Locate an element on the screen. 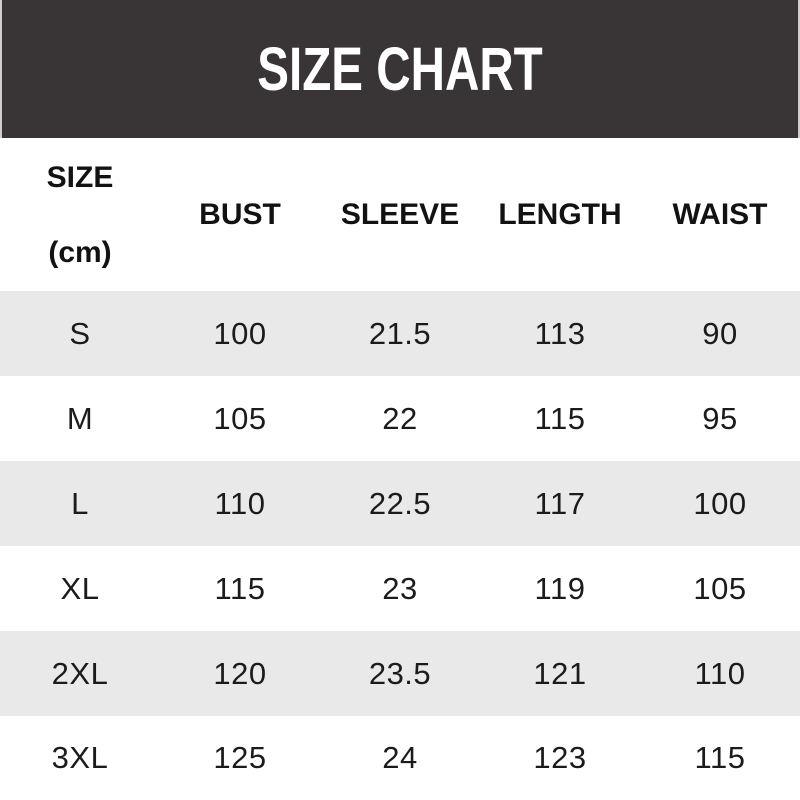 The image size is (800, 800). column-header-bust: BUST is located at coordinates (240, 214).